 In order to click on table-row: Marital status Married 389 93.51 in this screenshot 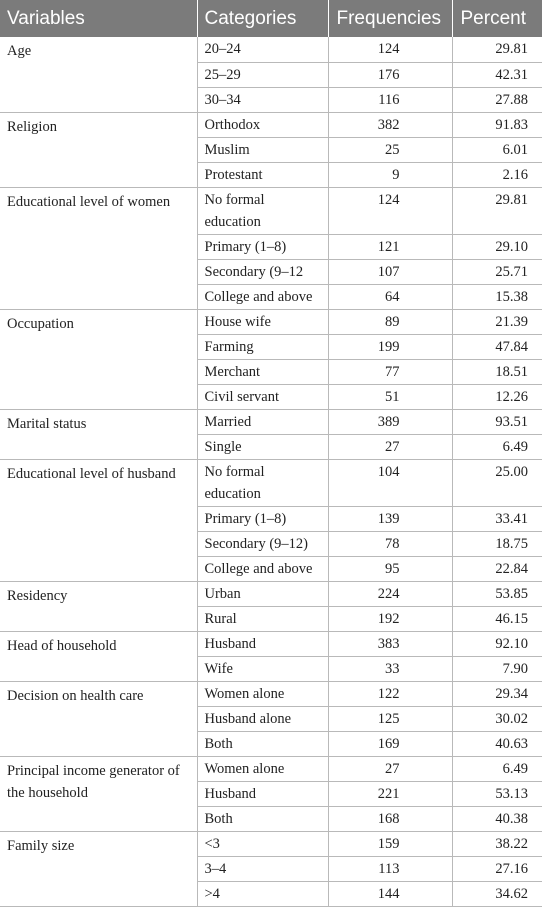, I will do `click(271, 434)`.